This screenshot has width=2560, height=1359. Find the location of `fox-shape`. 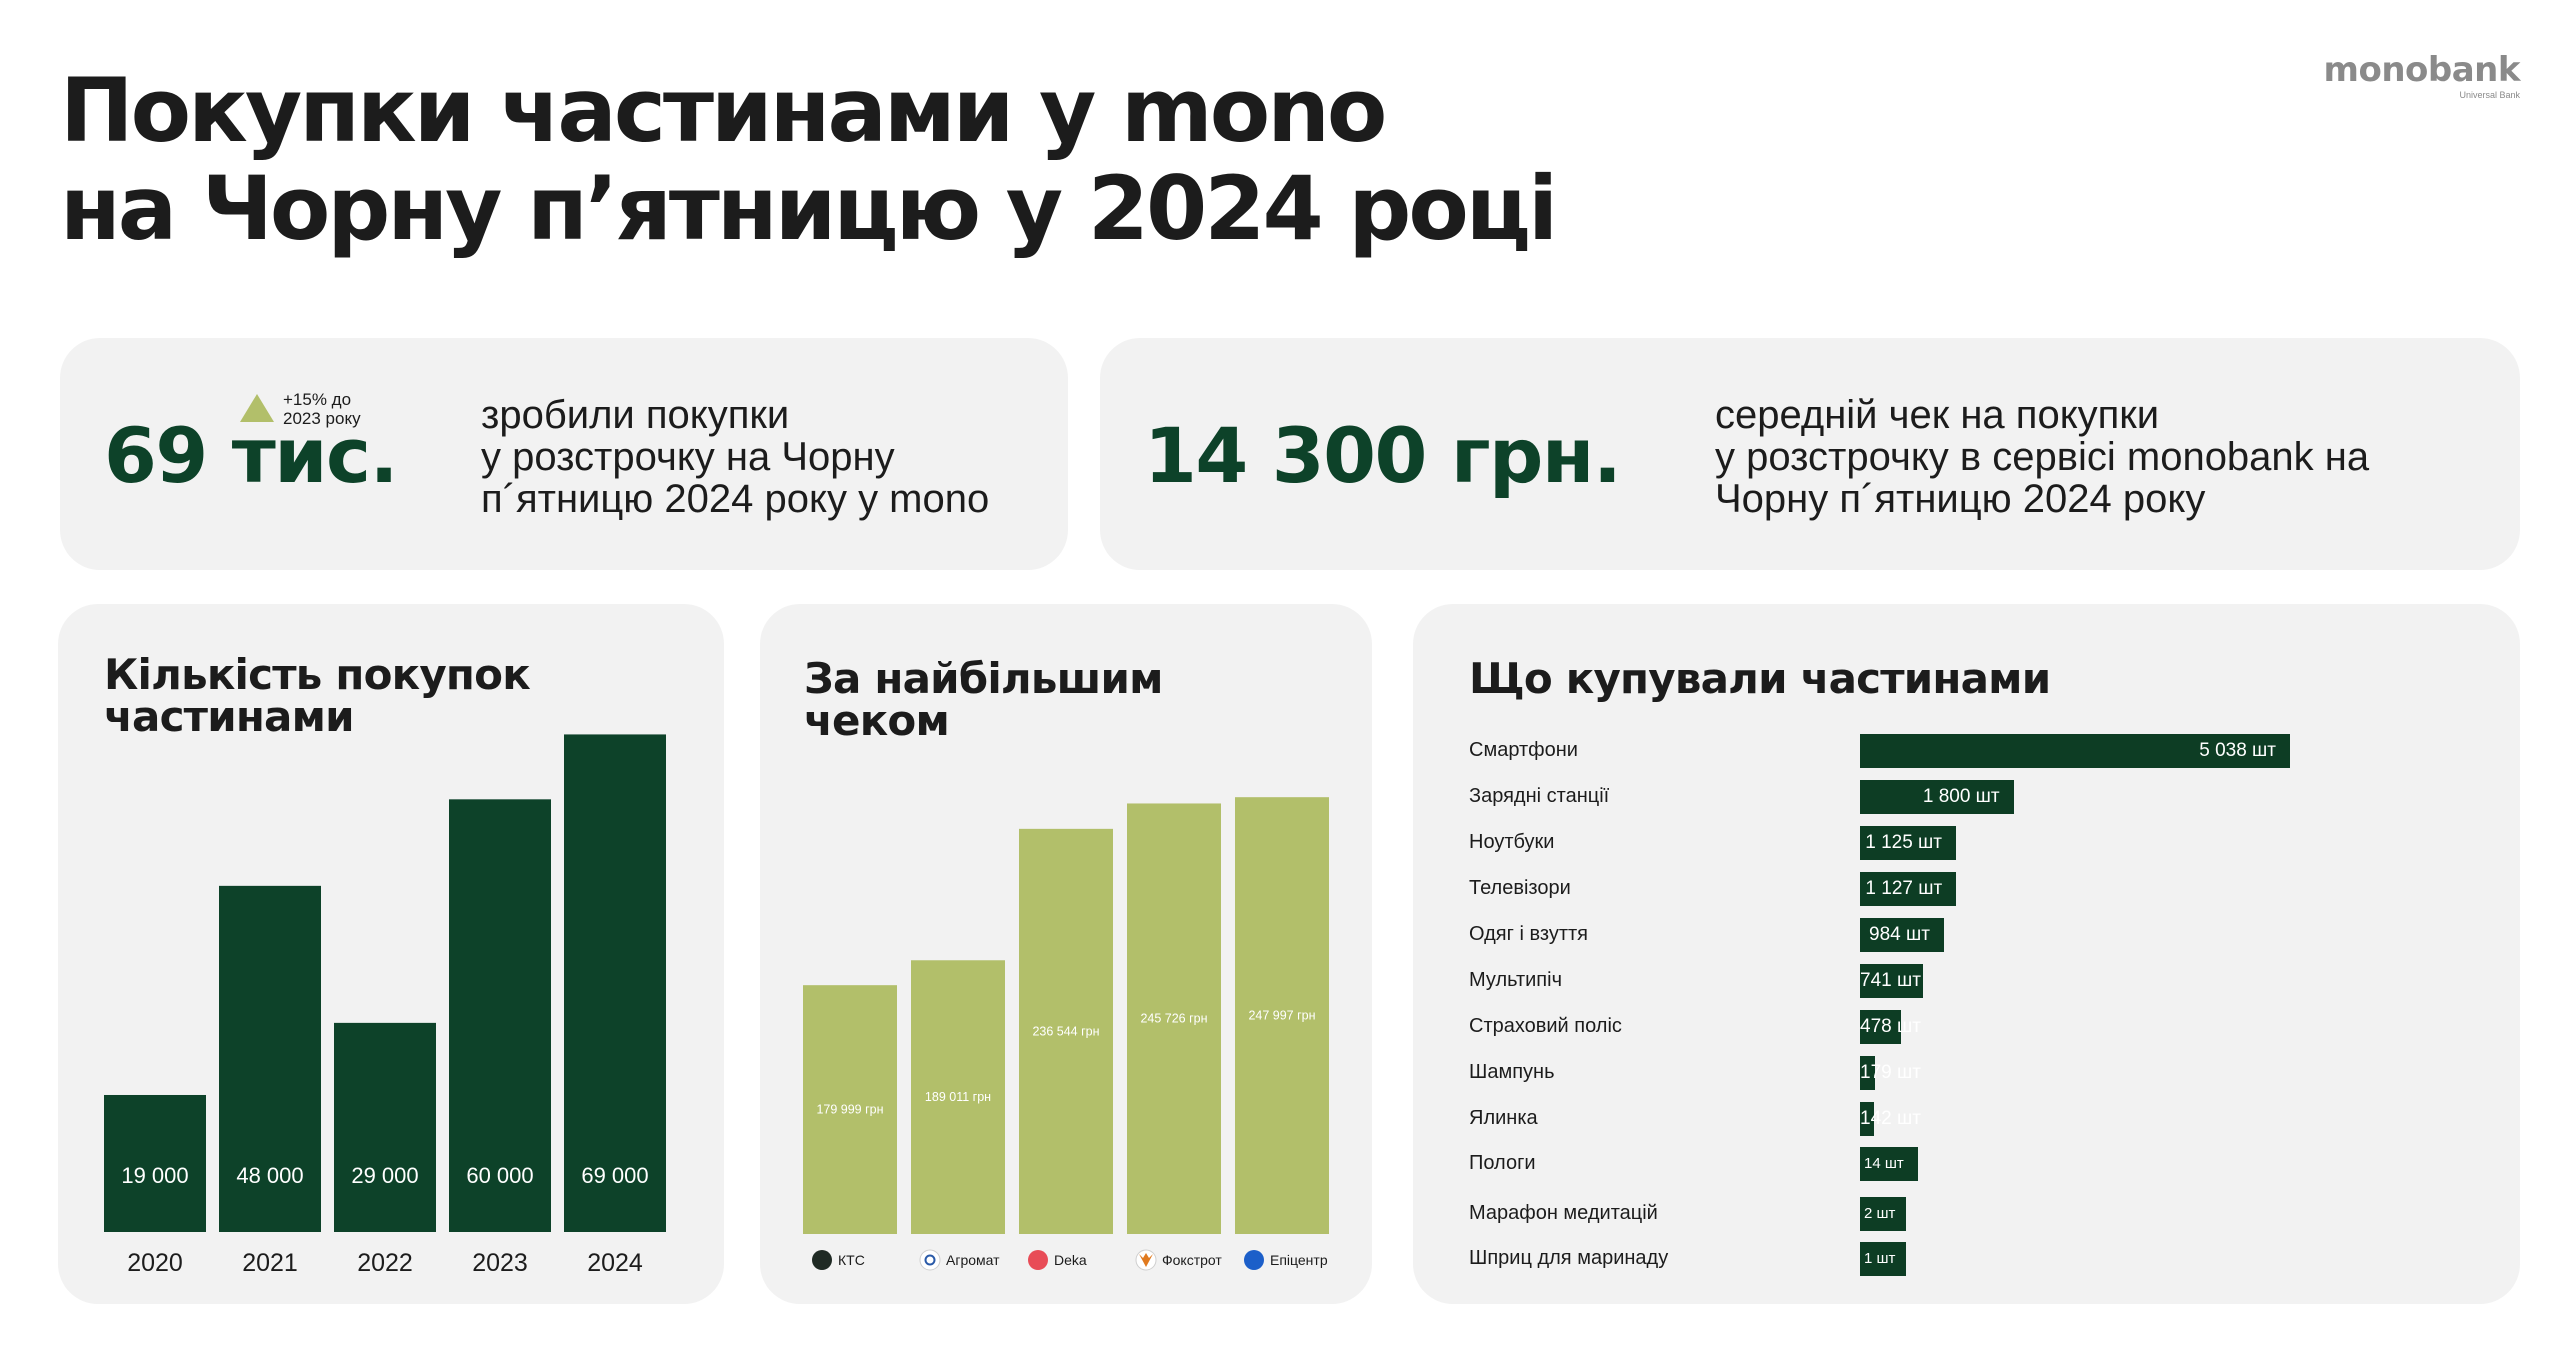

fox-shape is located at coordinates (1146, 1260).